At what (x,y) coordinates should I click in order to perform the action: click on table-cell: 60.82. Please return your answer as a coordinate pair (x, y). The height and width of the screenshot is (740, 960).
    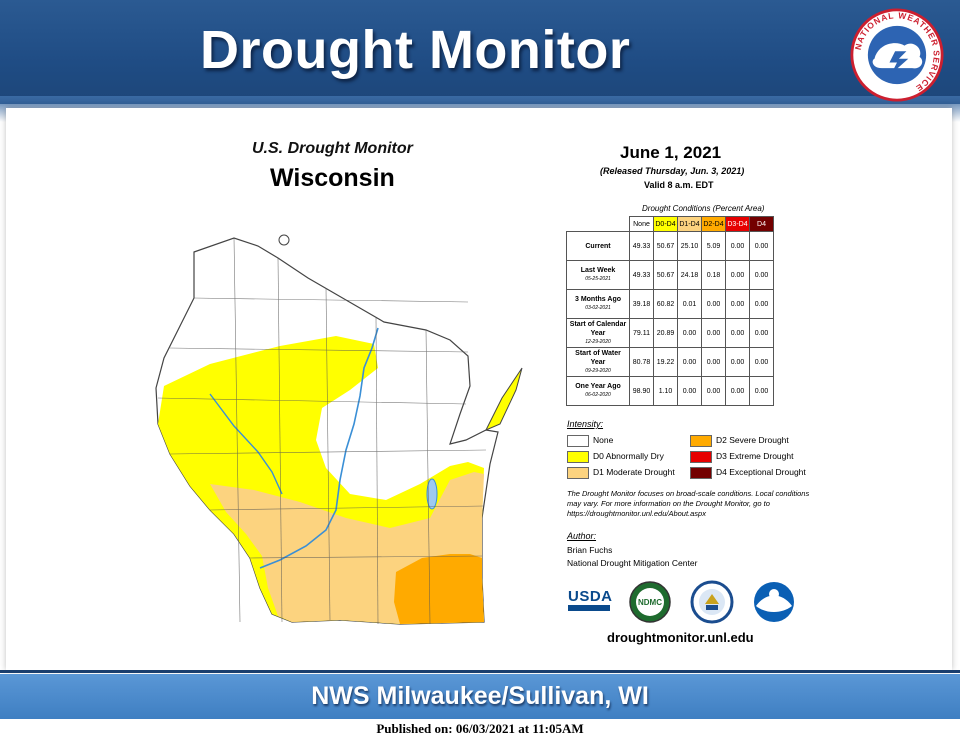
    Looking at the image, I should click on (665, 304).